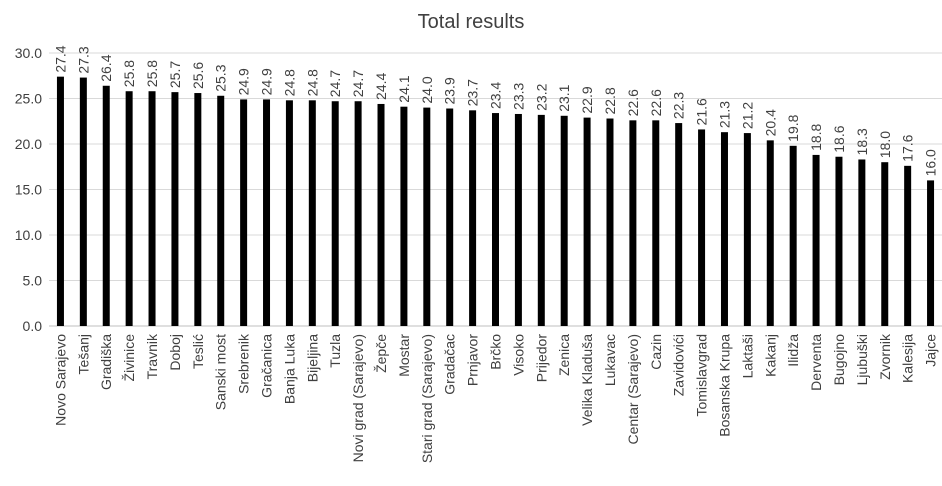  What do you see at coordinates (198, 75) in the screenshot?
I see `data-label: 25.6` at bounding box center [198, 75].